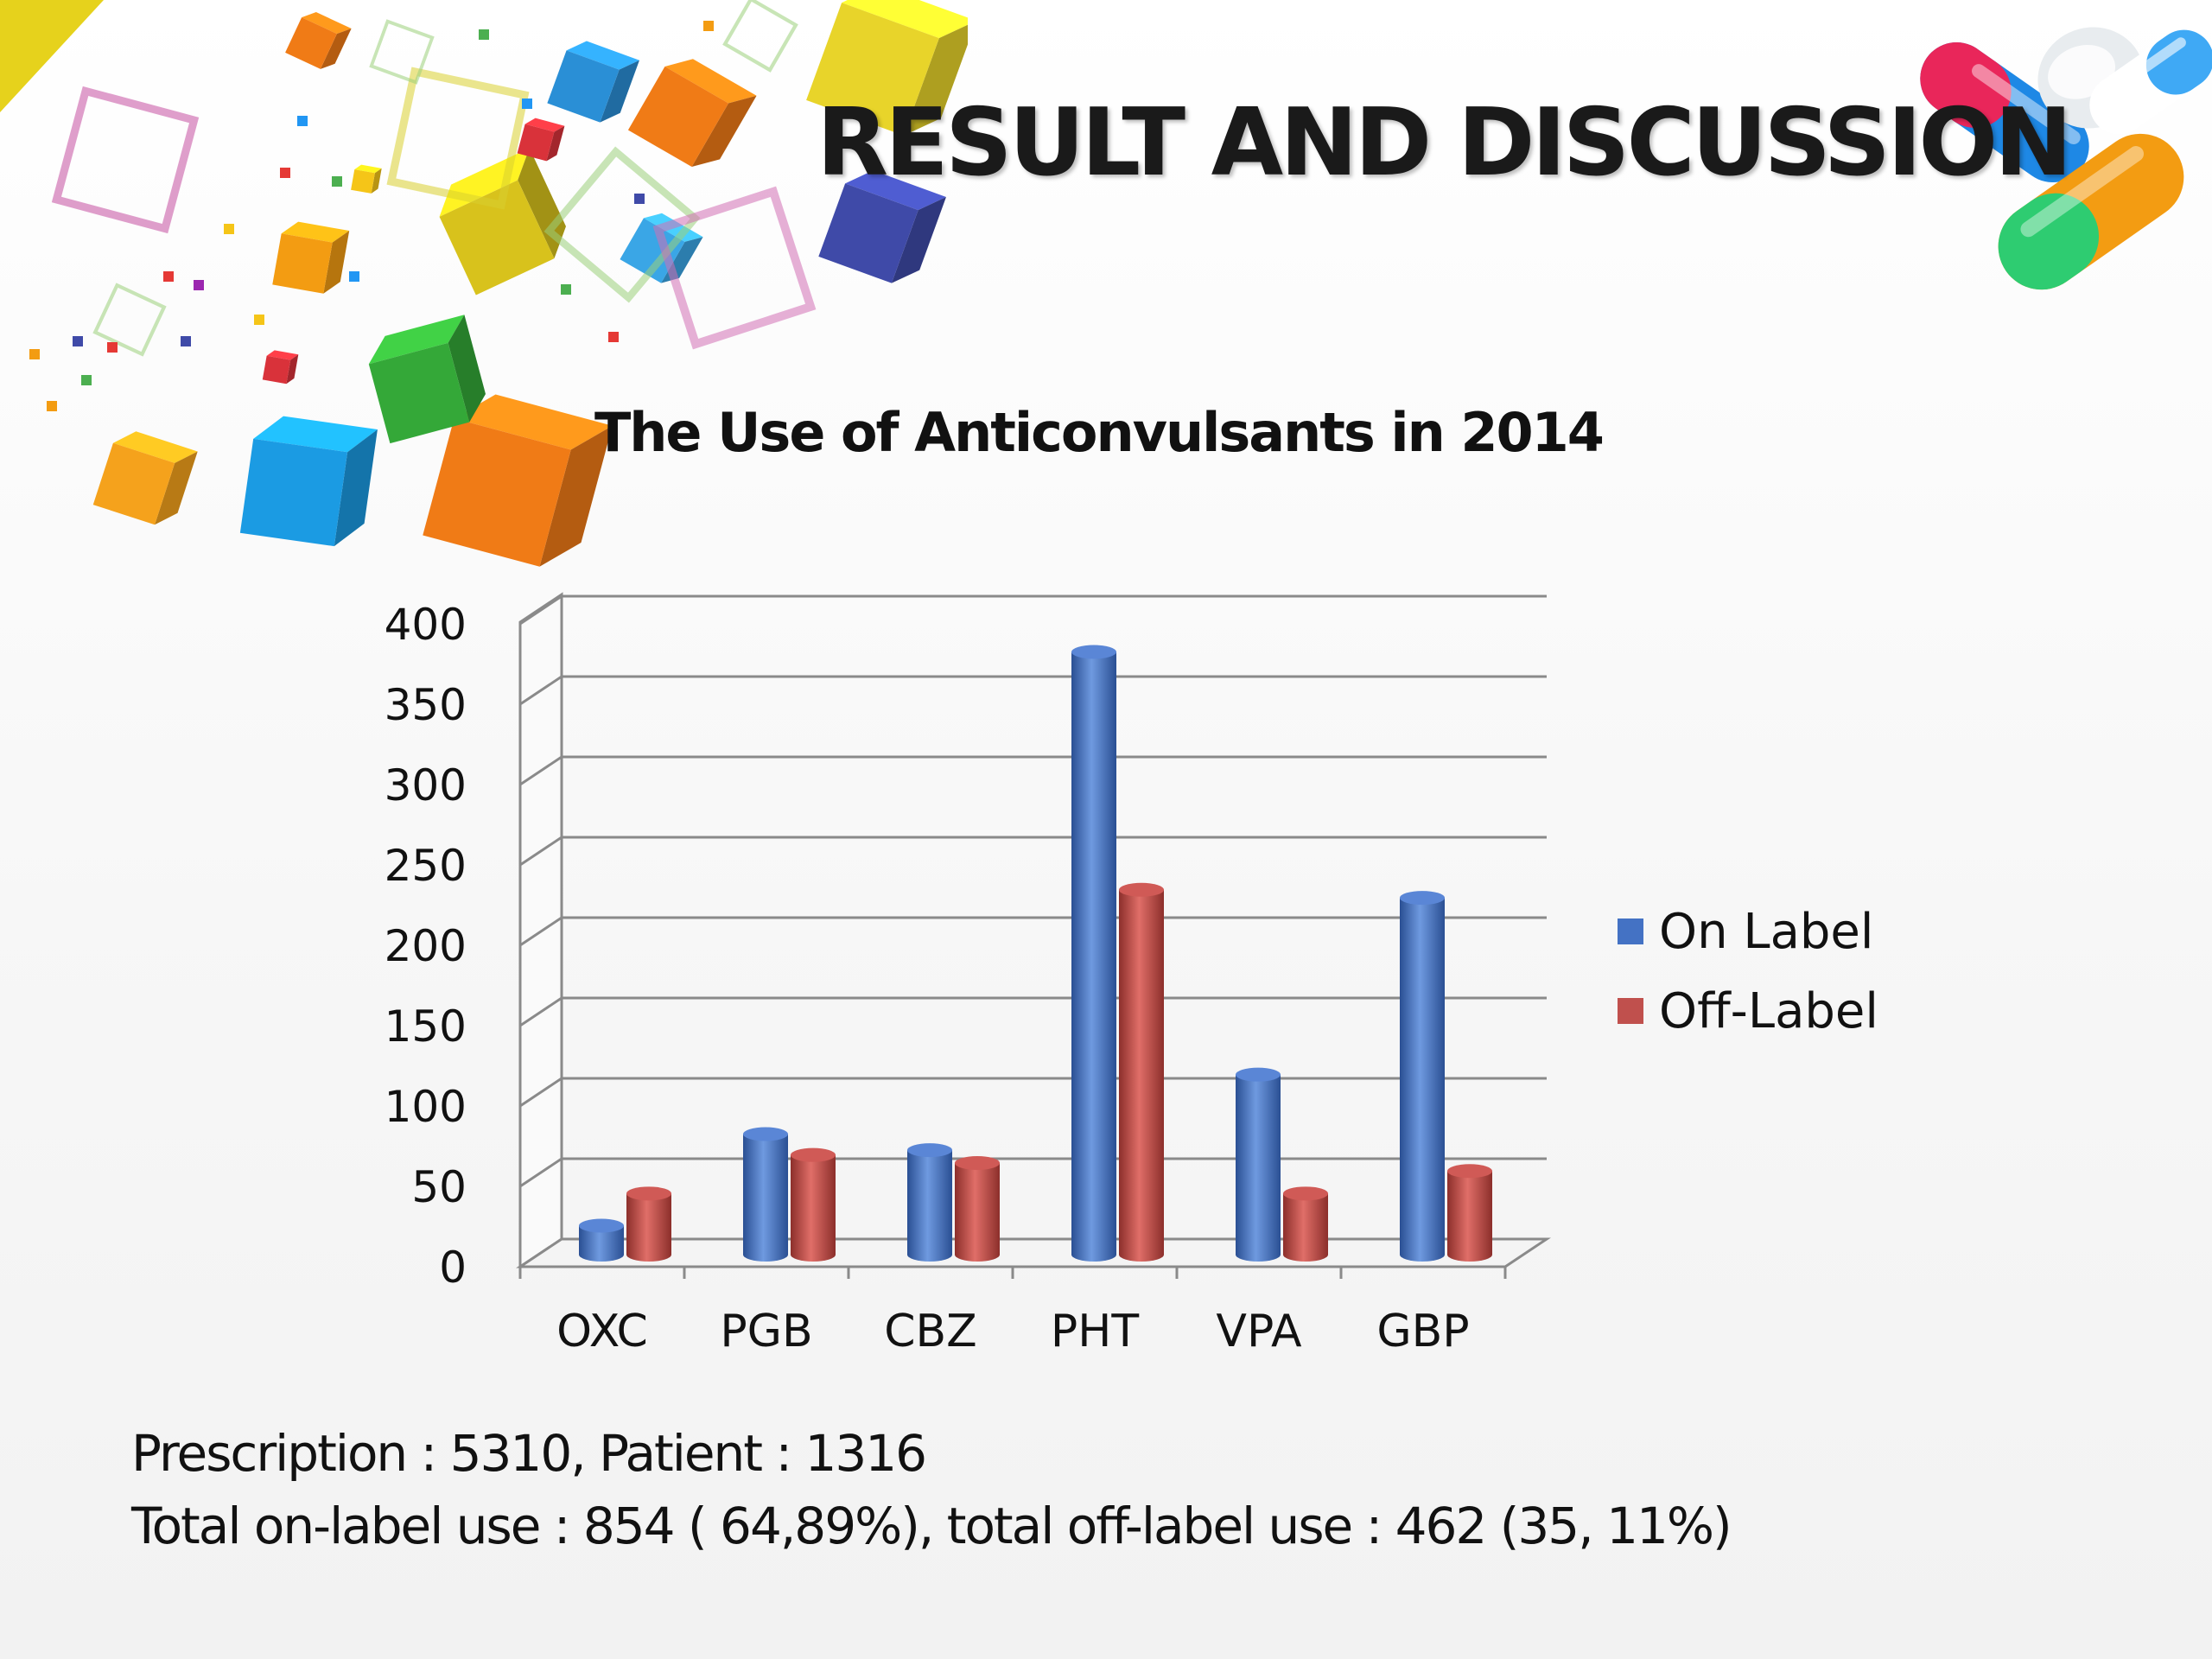 The height and width of the screenshot is (1659, 2212). I want to click on pills-image, so click(2066, 158).